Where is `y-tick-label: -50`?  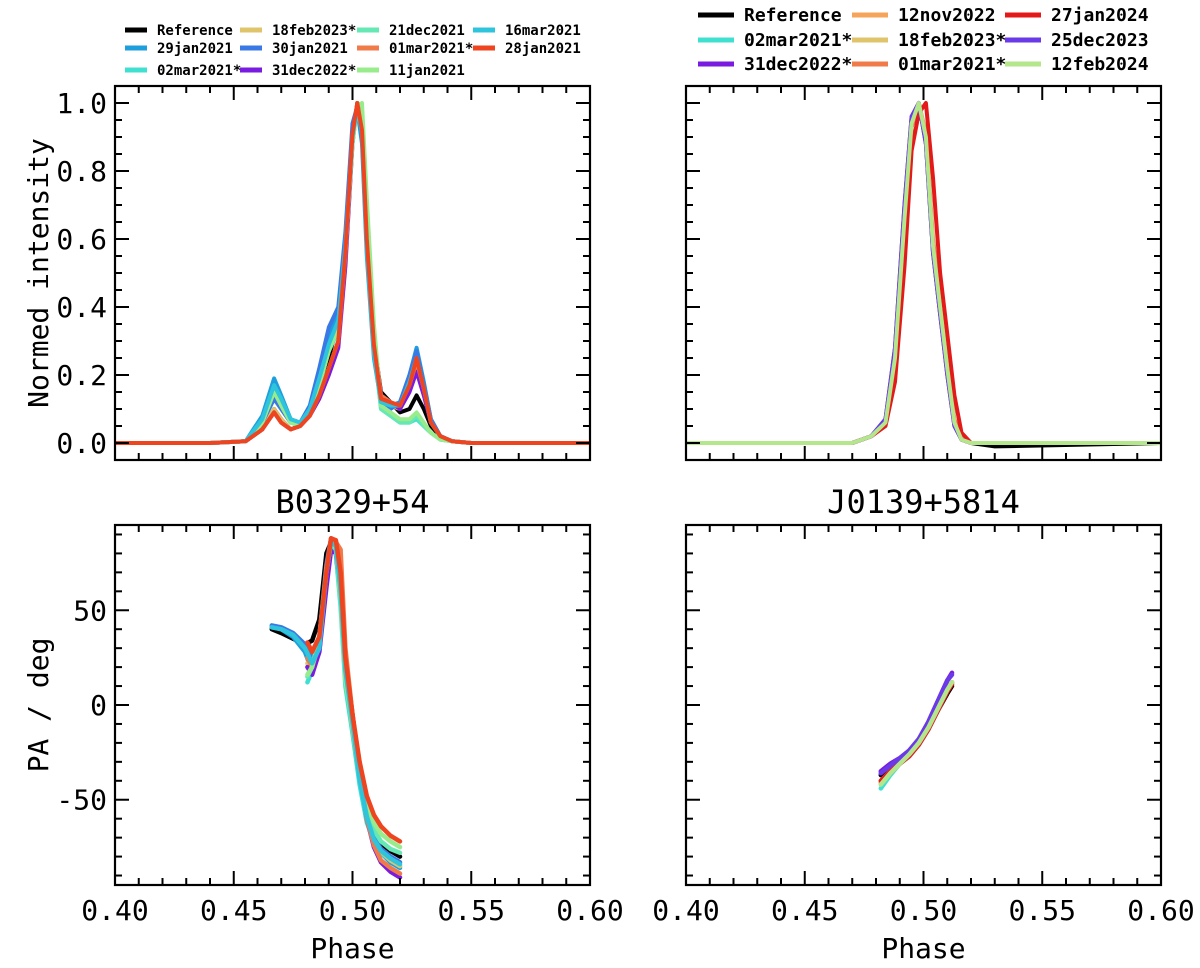 y-tick-label: -50 is located at coordinates (81, 800).